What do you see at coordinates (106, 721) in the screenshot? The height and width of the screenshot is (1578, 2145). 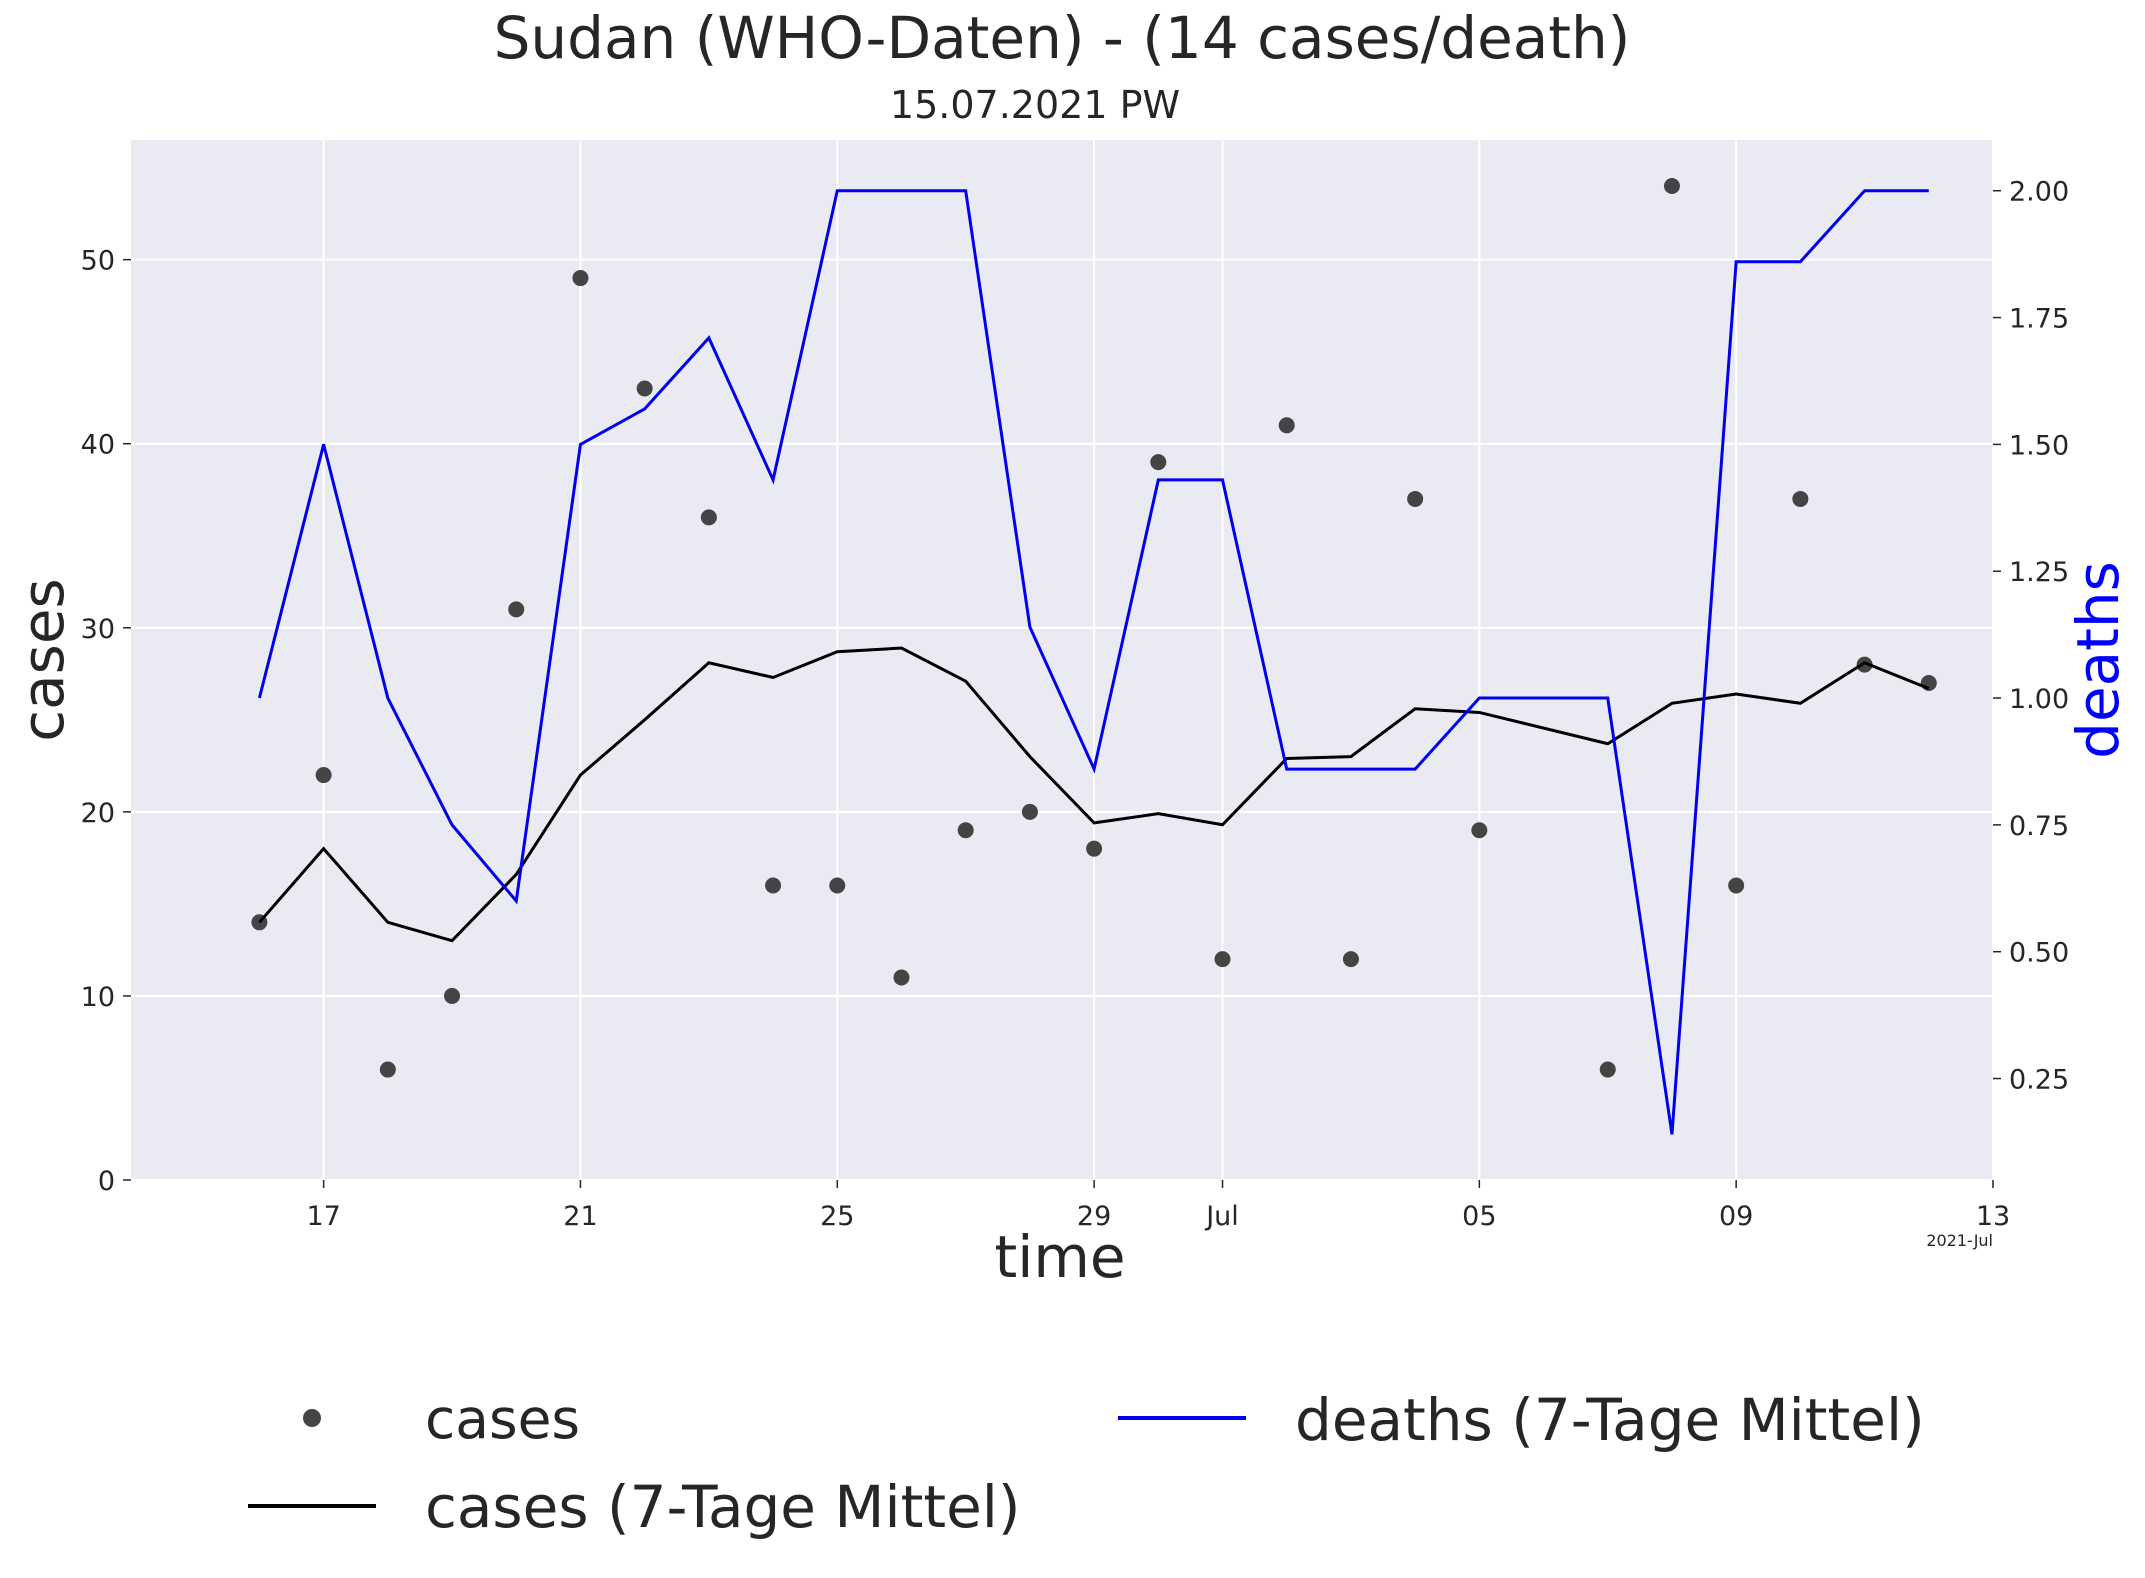 I see `left-y-ticks: 0 10 20 30 40 50` at bounding box center [106, 721].